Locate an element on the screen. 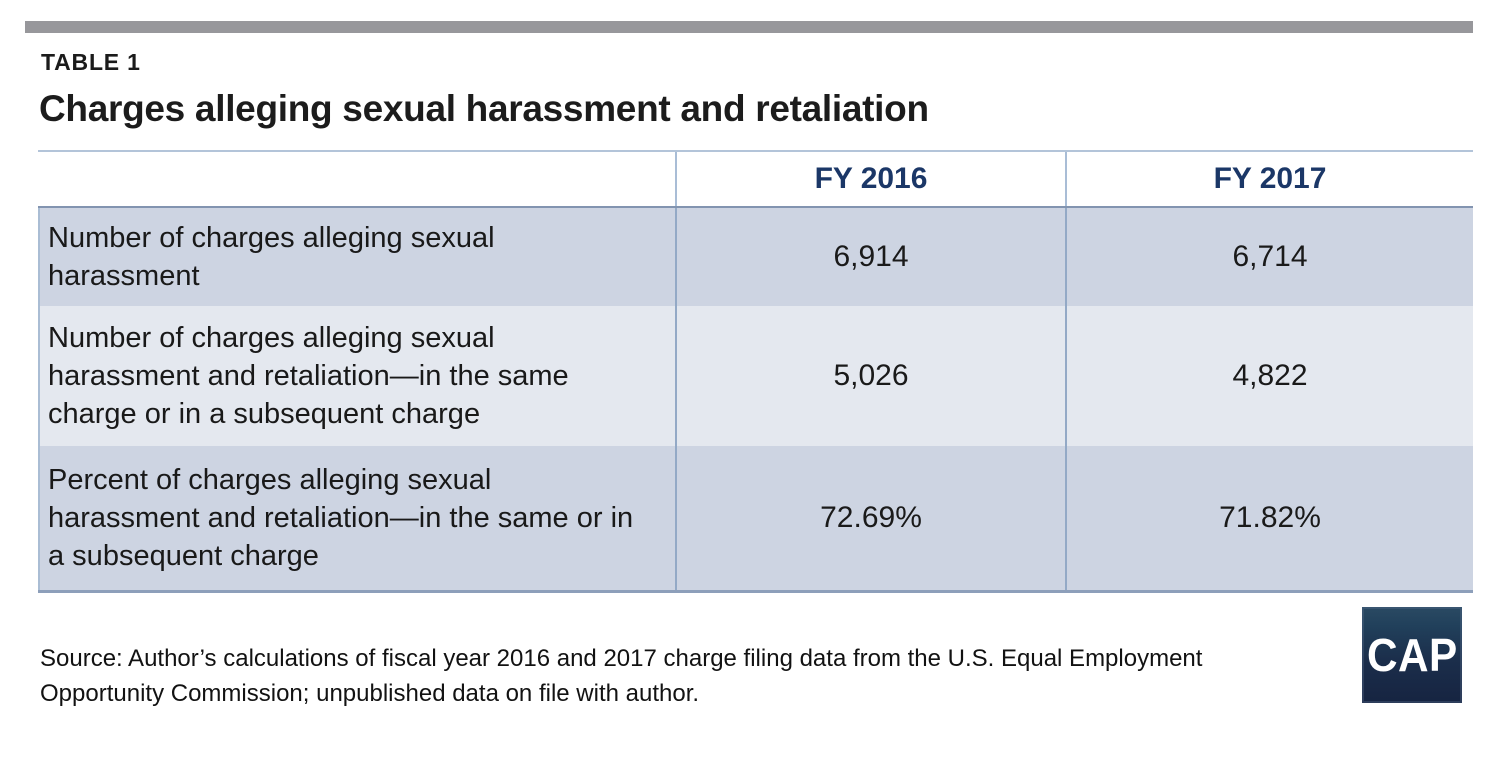 This screenshot has width=1500, height=772. cell-value-fy2016: 5,026 is located at coordinates (870, 376).